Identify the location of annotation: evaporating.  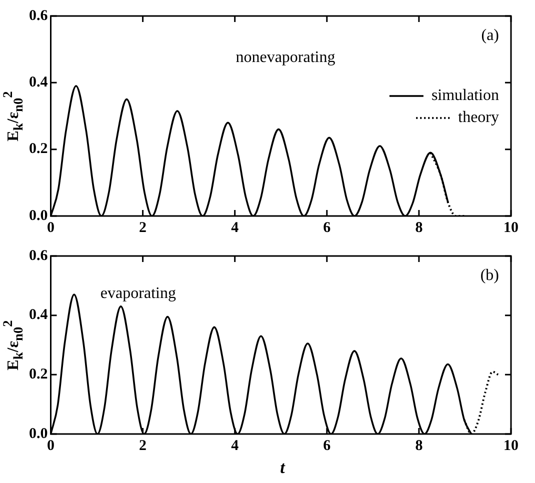
(138, 293).